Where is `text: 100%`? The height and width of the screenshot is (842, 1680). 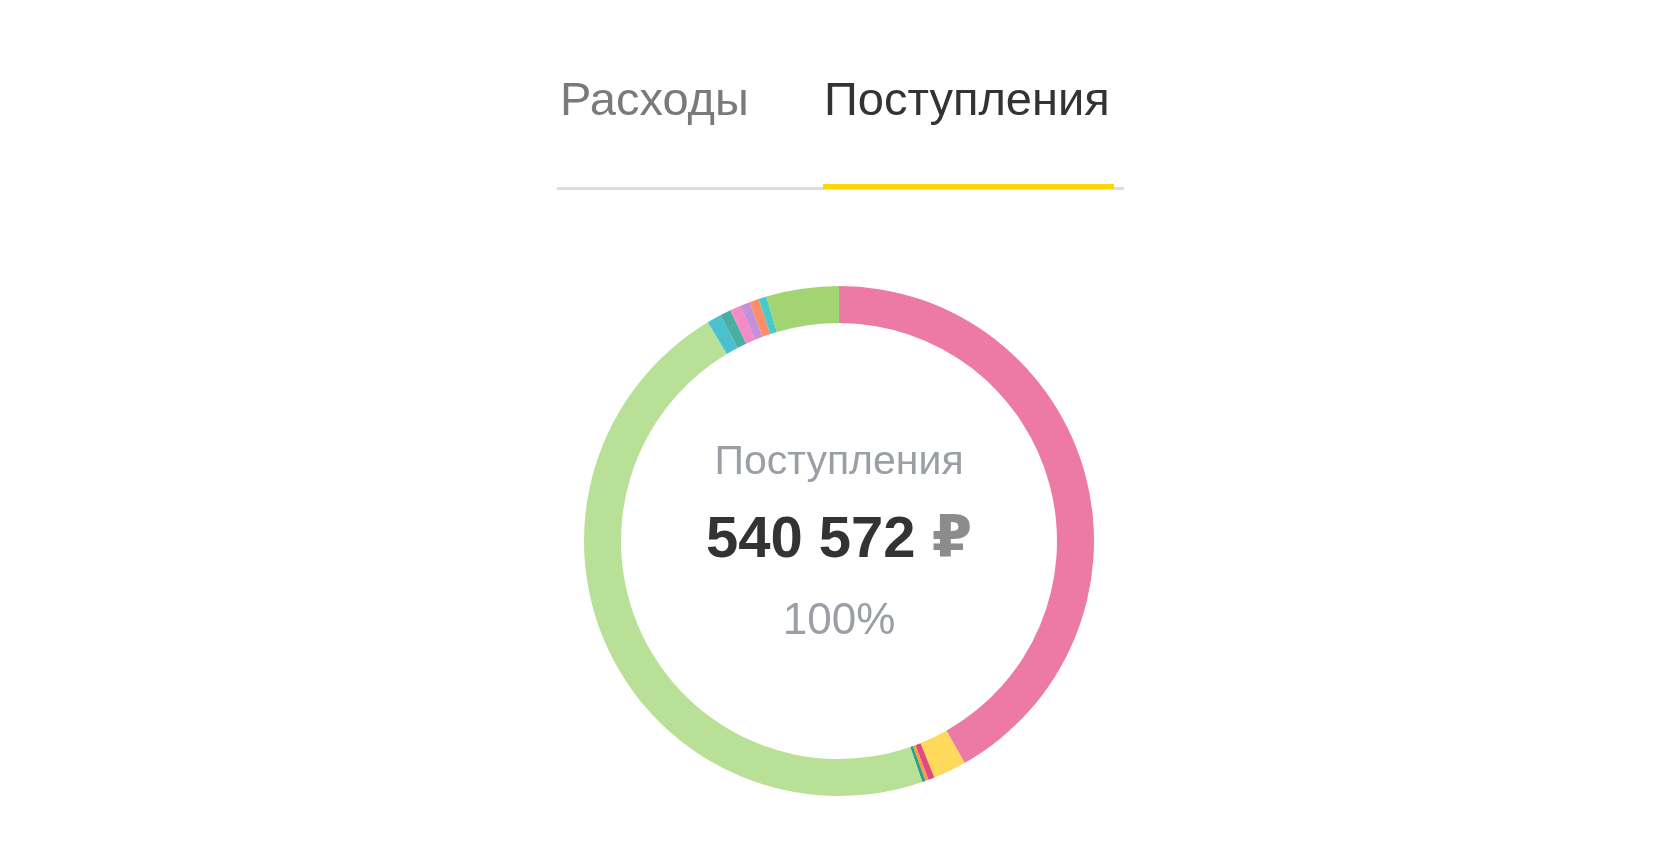
text: 100% is located at coordinates (839, 618).